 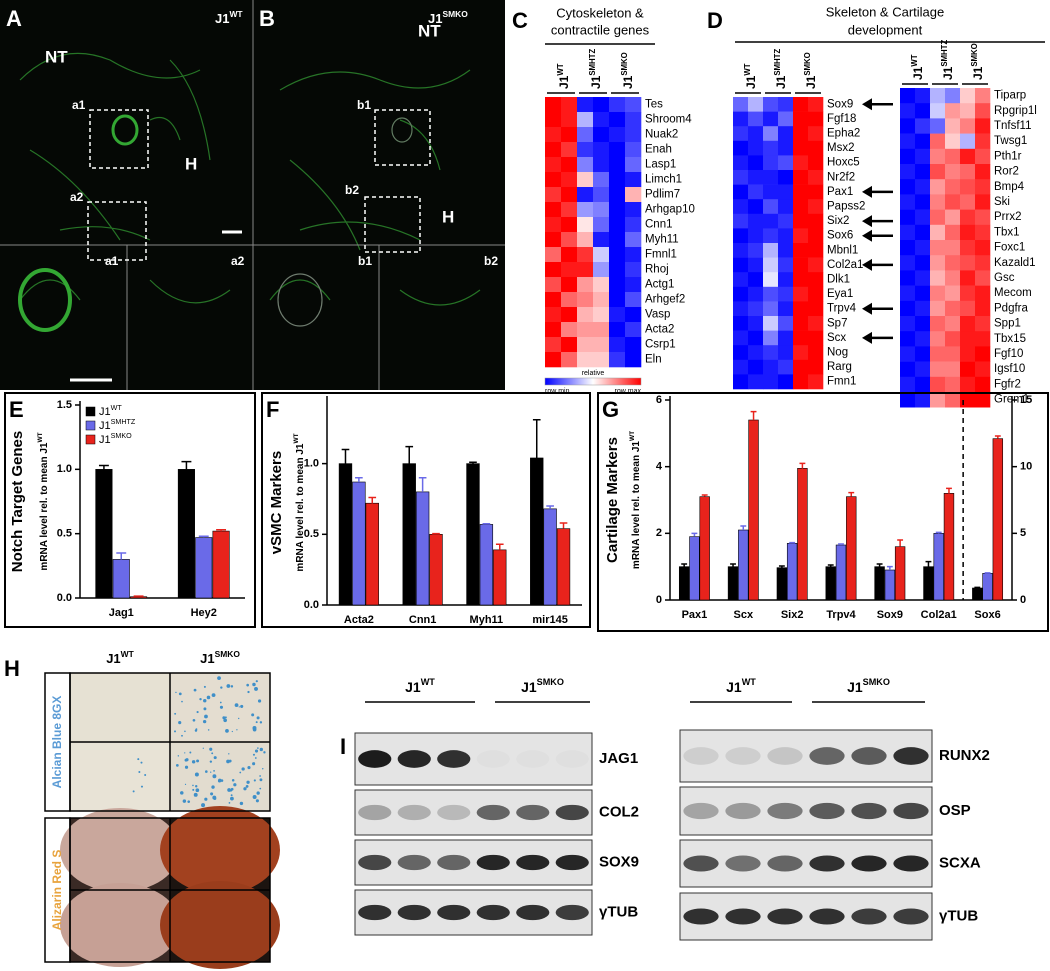 I want to click on genotype-label: J1SMKO, so click(x=448, y=17).